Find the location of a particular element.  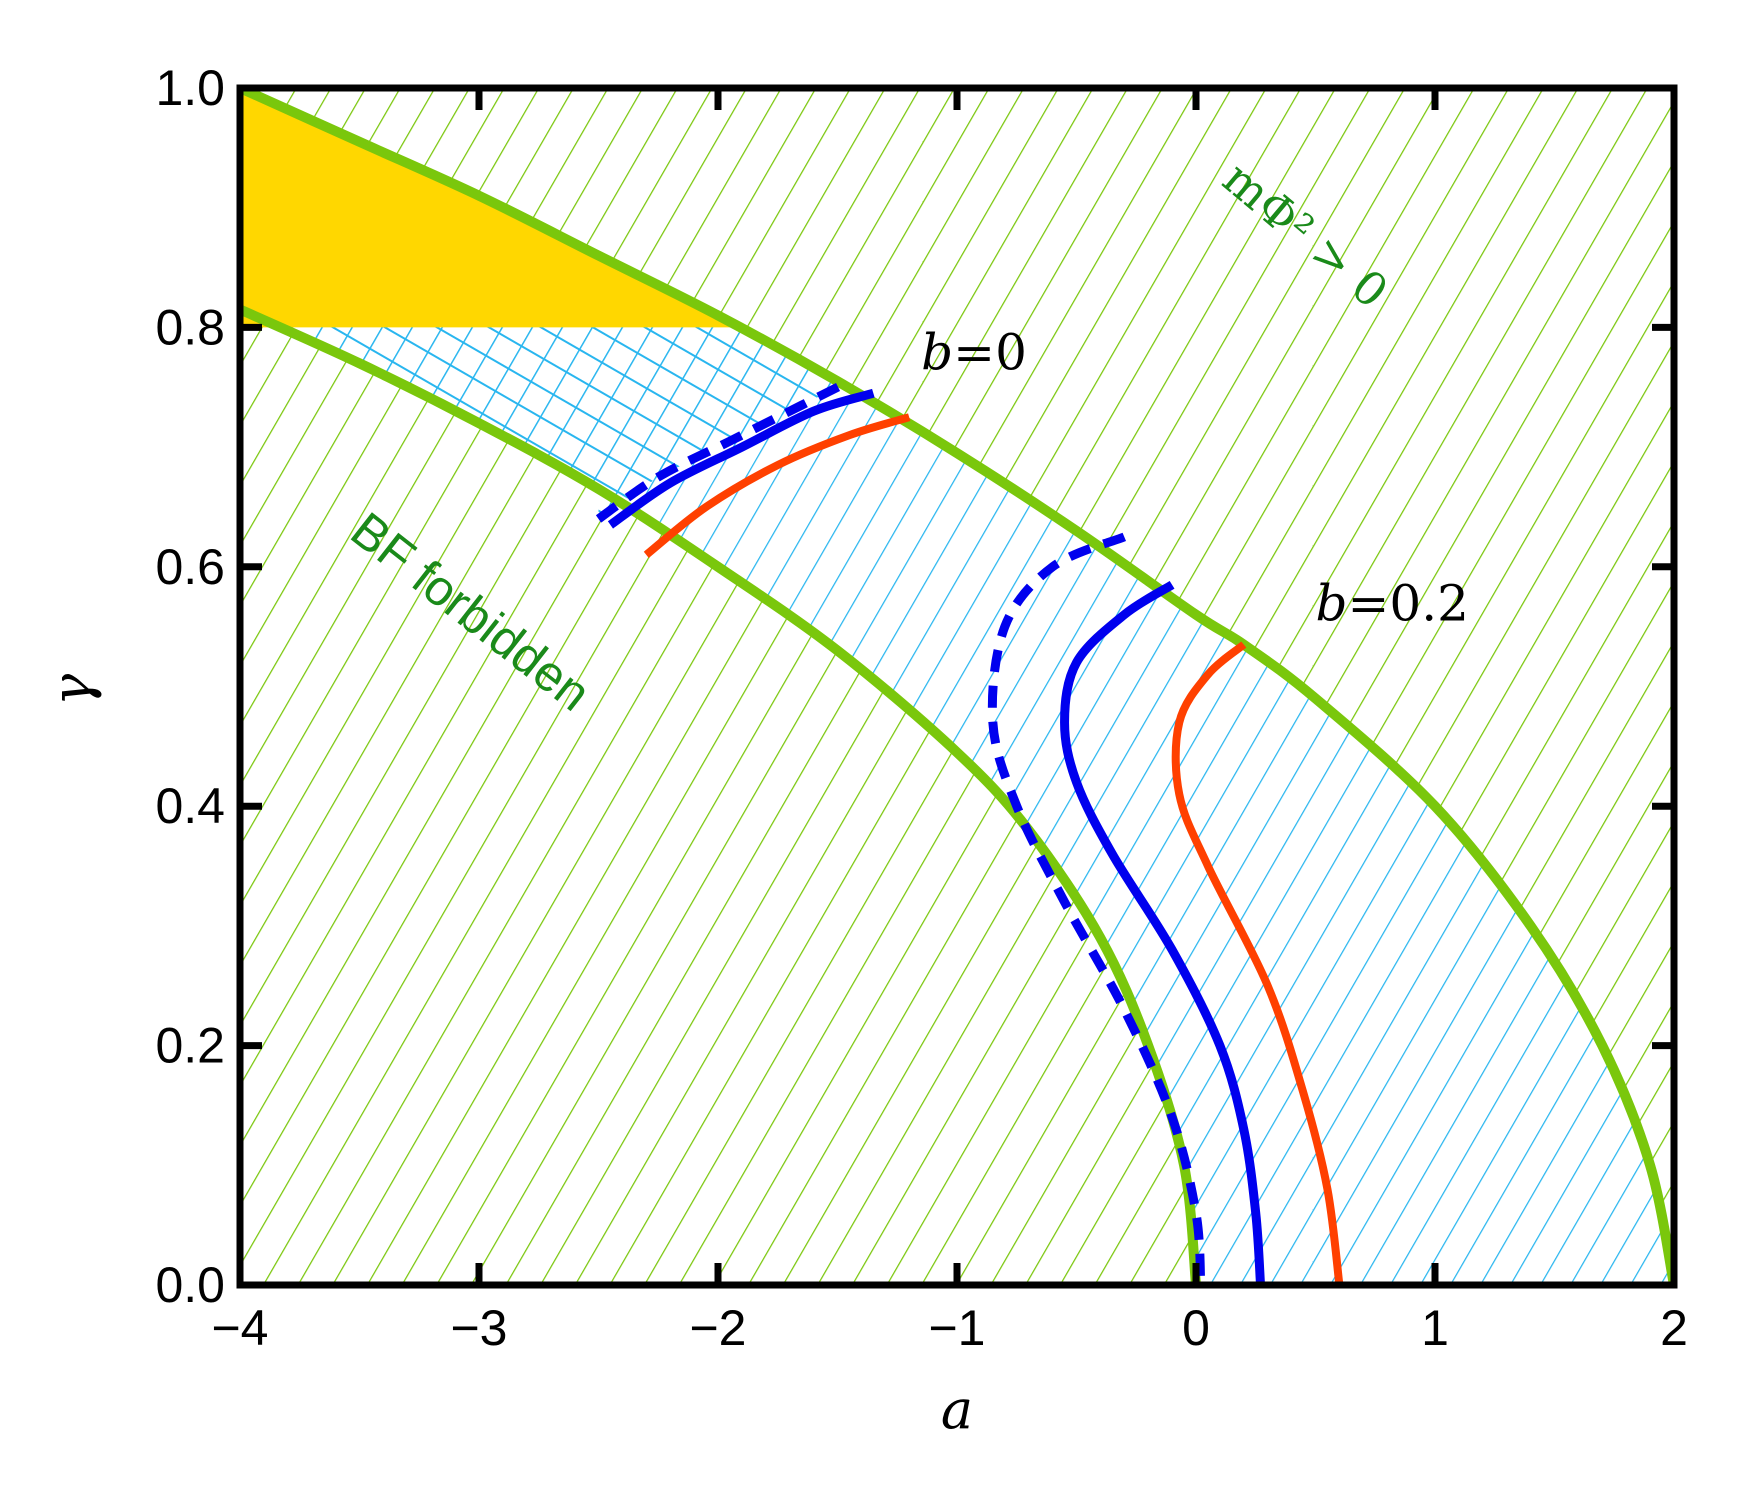

series-red-b0 is located at coordinates (777, 485).